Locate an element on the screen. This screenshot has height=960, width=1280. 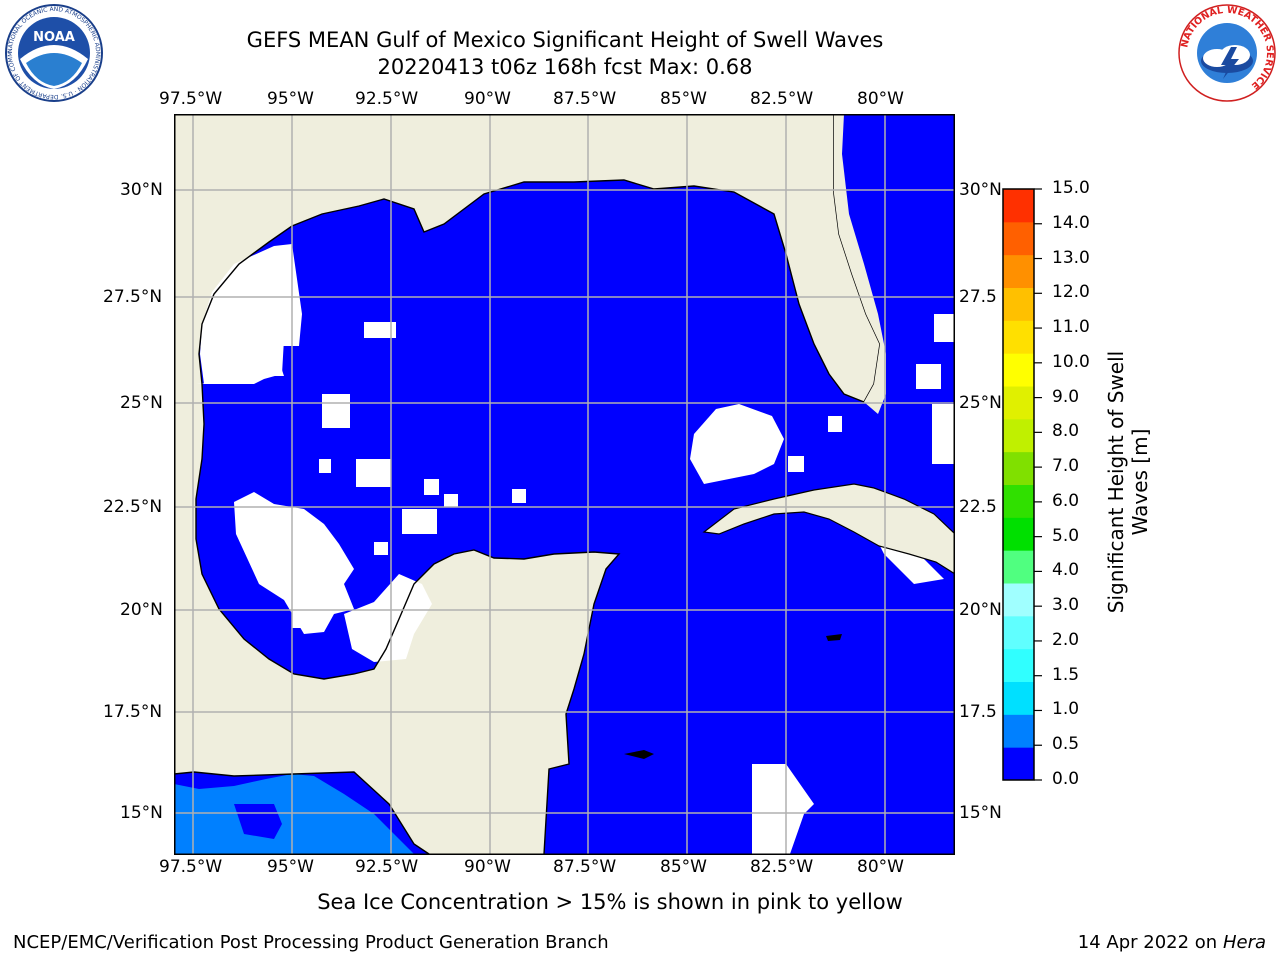
lon-tick-top: 82.5°W is located at coordinates (782, 99).